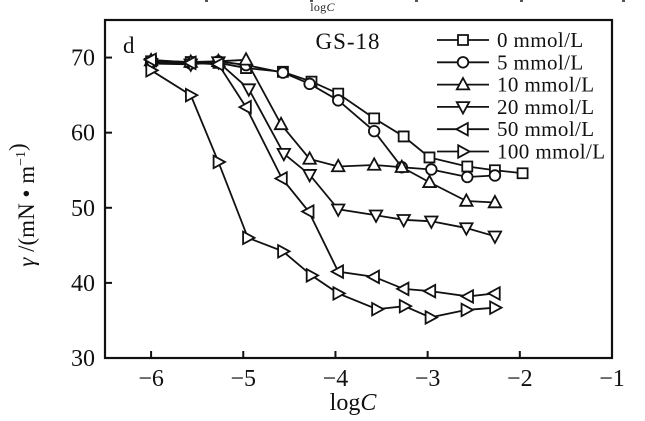  Describe the element at coordinates (129, 45) in the screenshot. I see `panel-label: d` at that location.